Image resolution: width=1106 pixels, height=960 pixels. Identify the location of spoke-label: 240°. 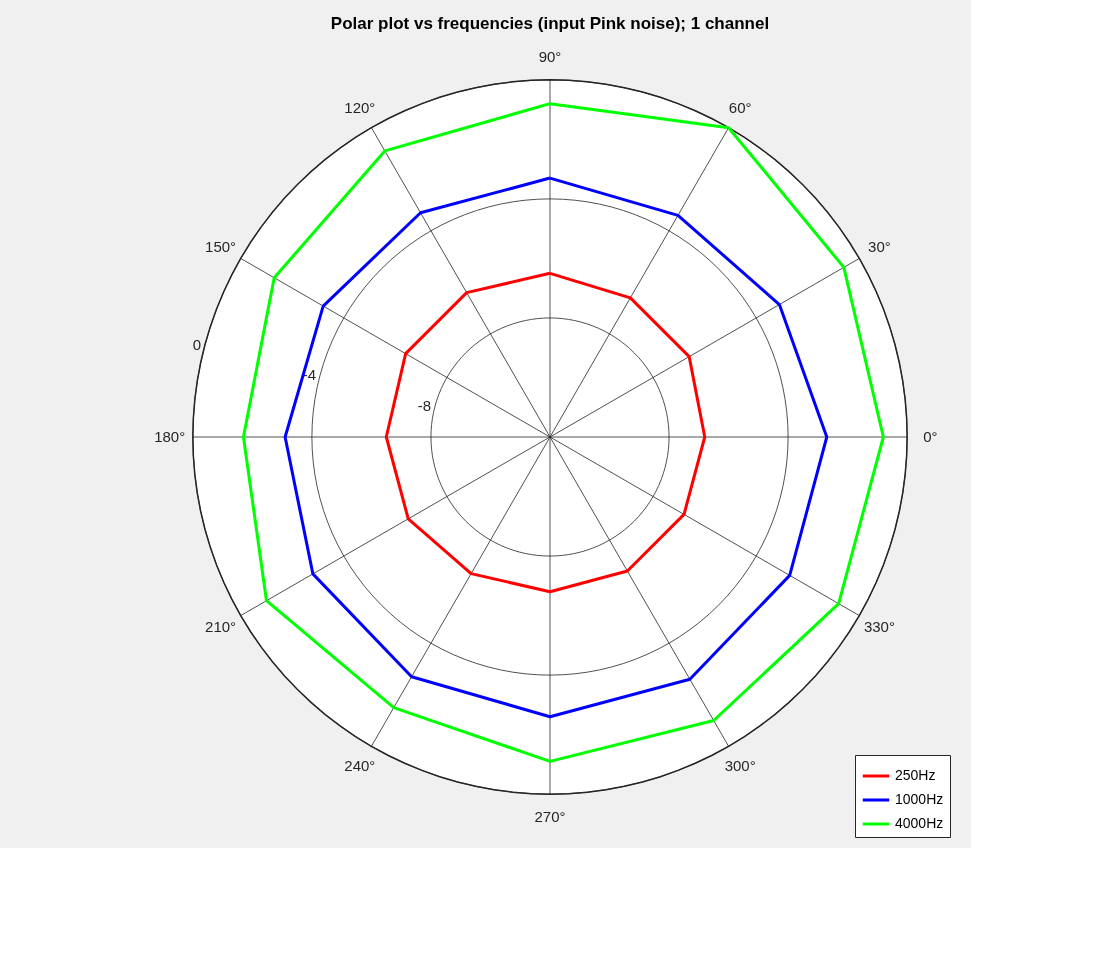
(360, 766).